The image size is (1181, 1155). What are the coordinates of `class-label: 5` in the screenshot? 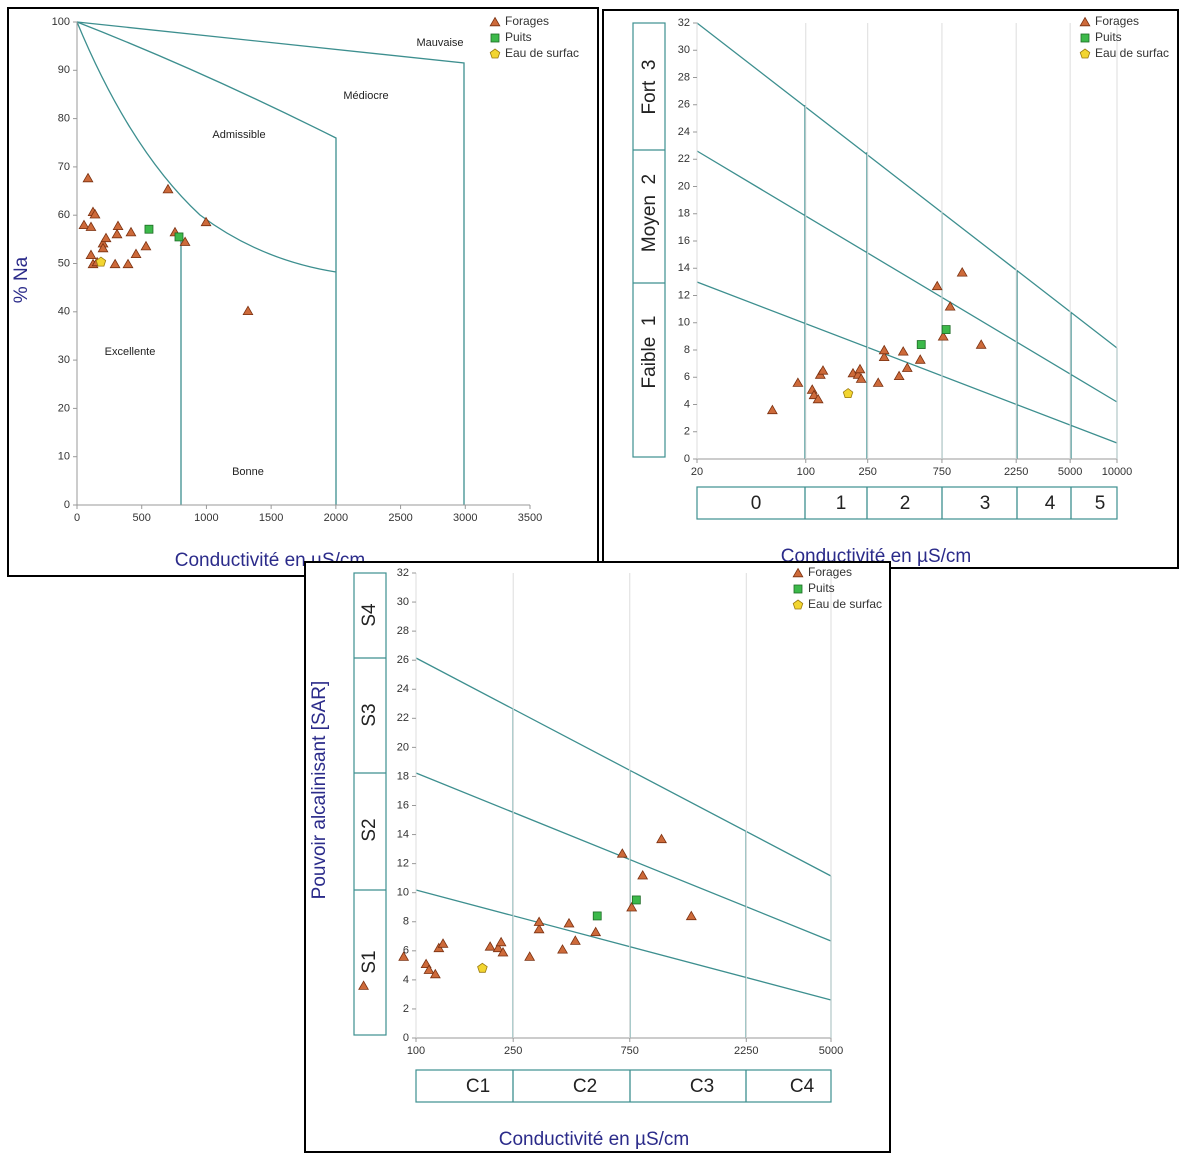 It's located at (1100, 503).